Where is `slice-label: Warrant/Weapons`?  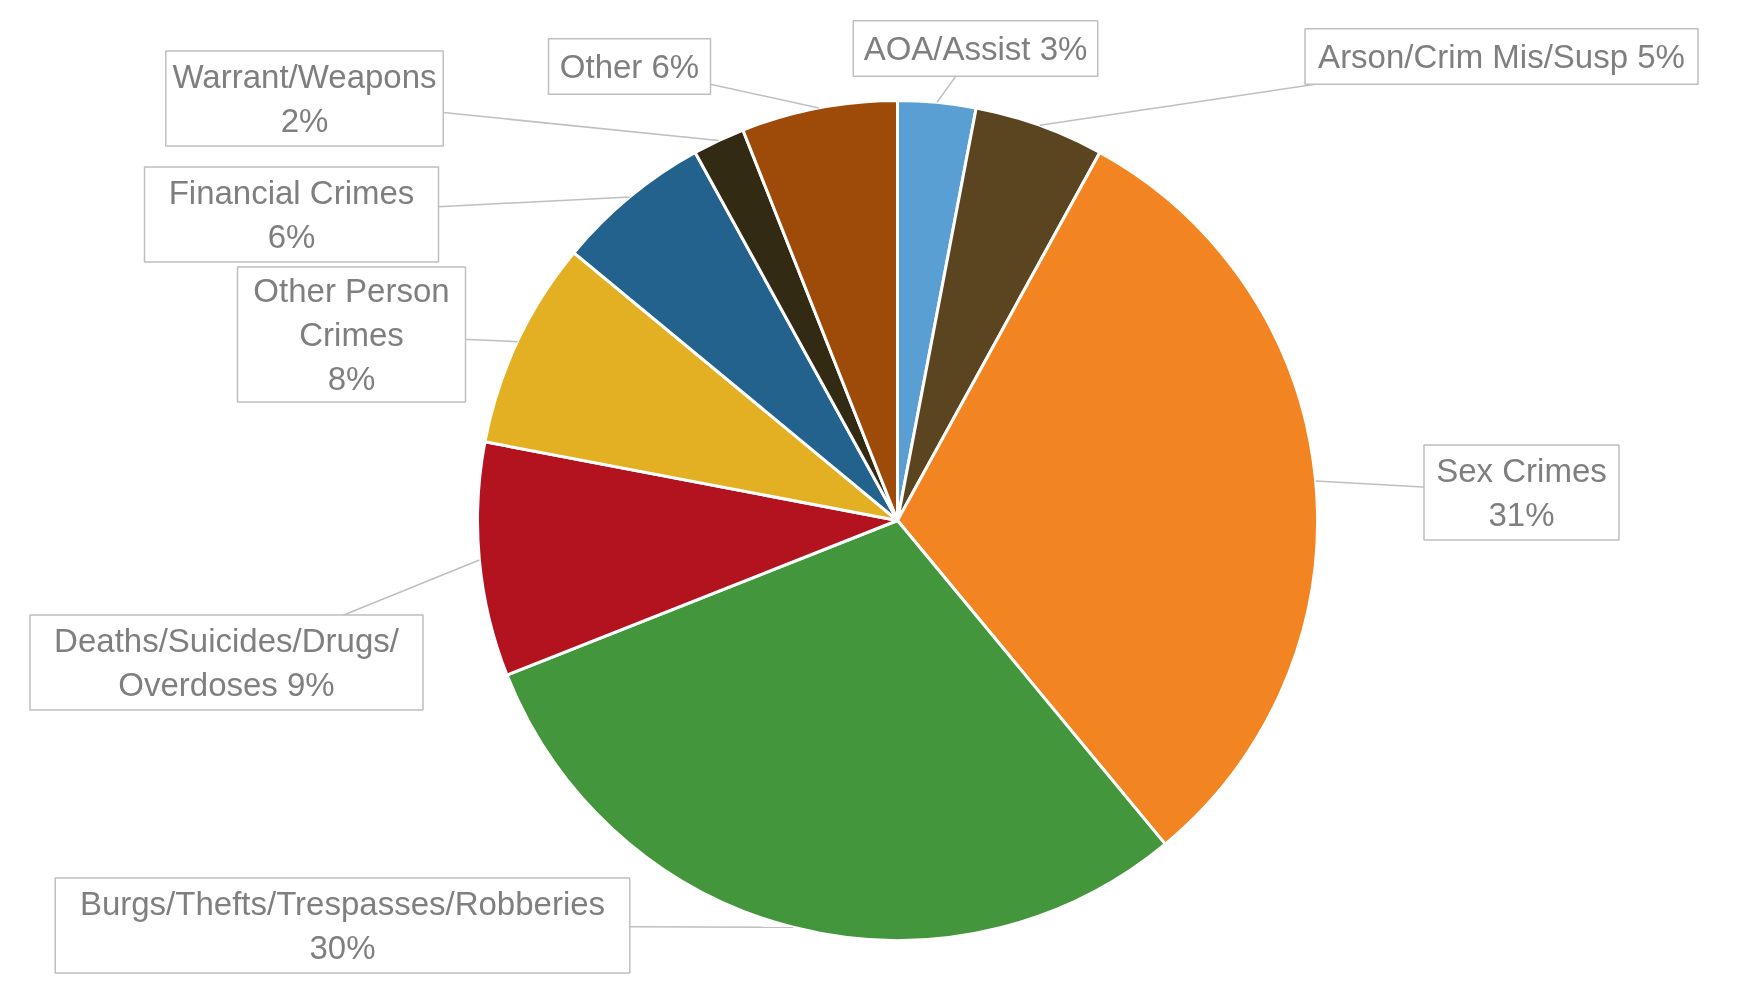
slice-label: Warrant/Weapons is located at coordinates (304, 76).